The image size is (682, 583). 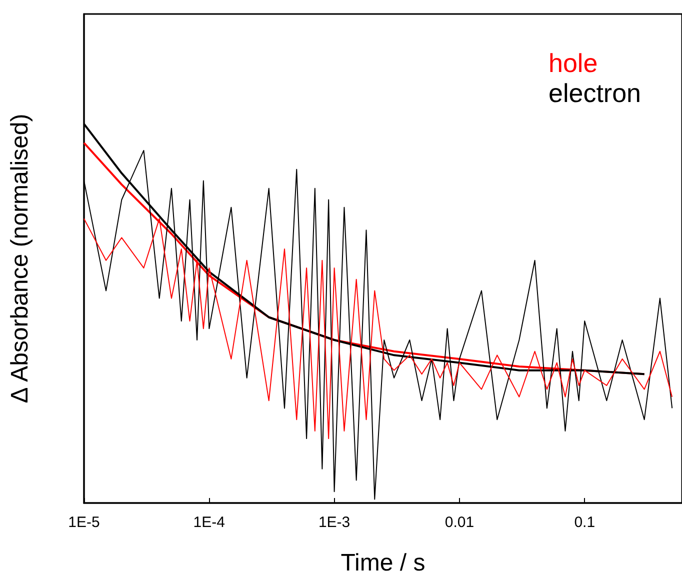 What do you see at coordinates (334, 522) in the screenshot?
I see `x-tick-label: 1E-3` at bounding box center [334, 522].